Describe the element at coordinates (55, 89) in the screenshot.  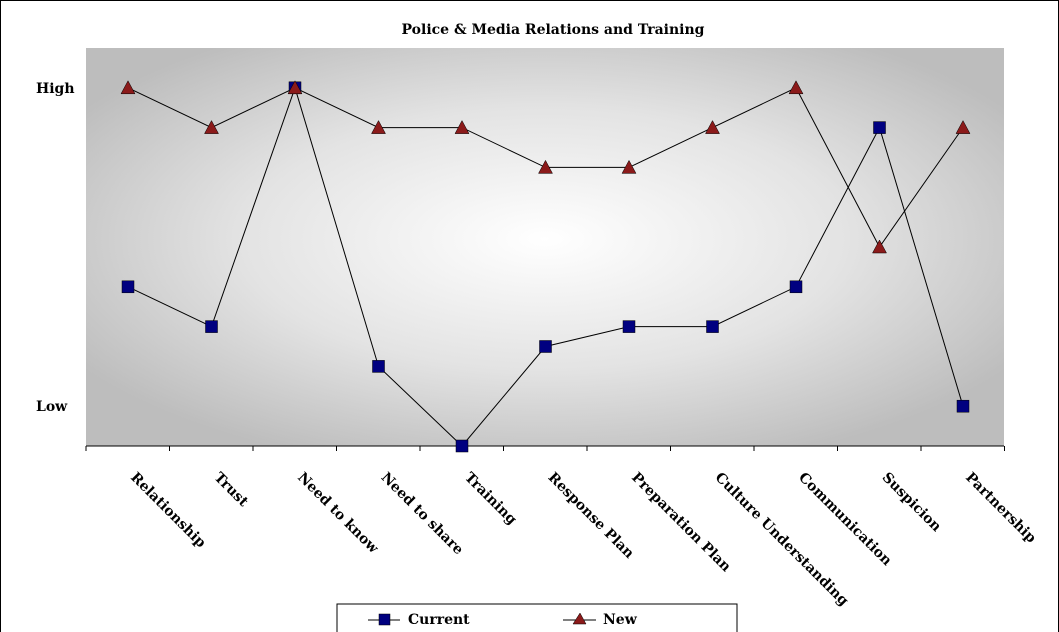
I see `y-tick-label-high: High` at that location.